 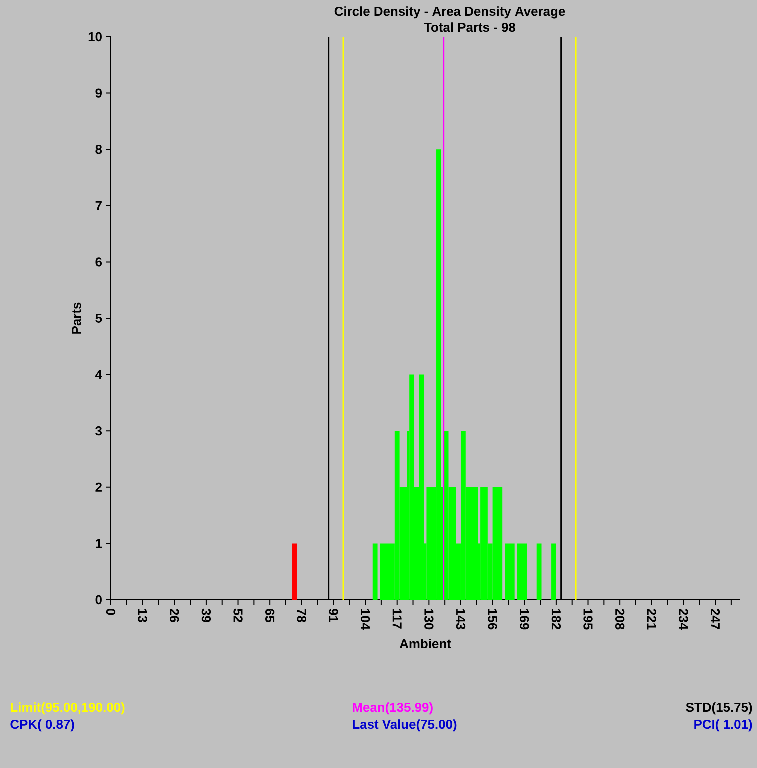 What do you see at coordinates (99, 205) in the screenshot?
I see `y-tick-label: 7` at bounding box center [99, 205].